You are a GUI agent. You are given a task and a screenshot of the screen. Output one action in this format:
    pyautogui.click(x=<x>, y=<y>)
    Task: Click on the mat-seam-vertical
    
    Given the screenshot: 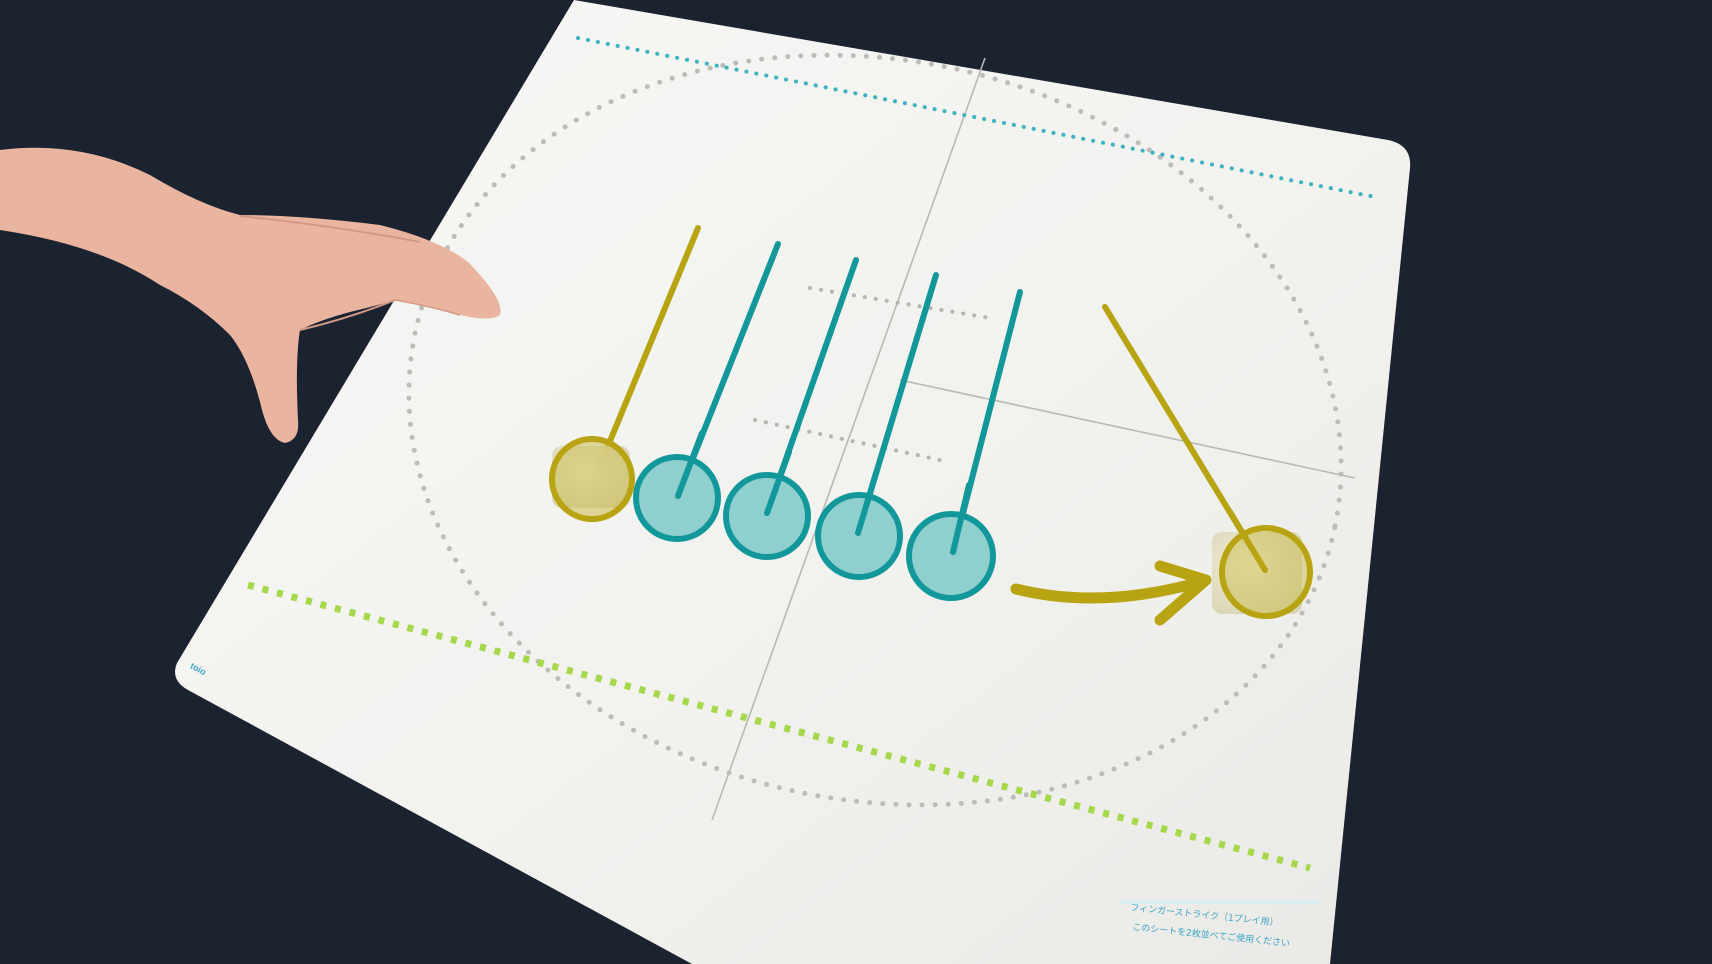 What is the action you would take?
    pyautogui.click(x=848, y=439)
    